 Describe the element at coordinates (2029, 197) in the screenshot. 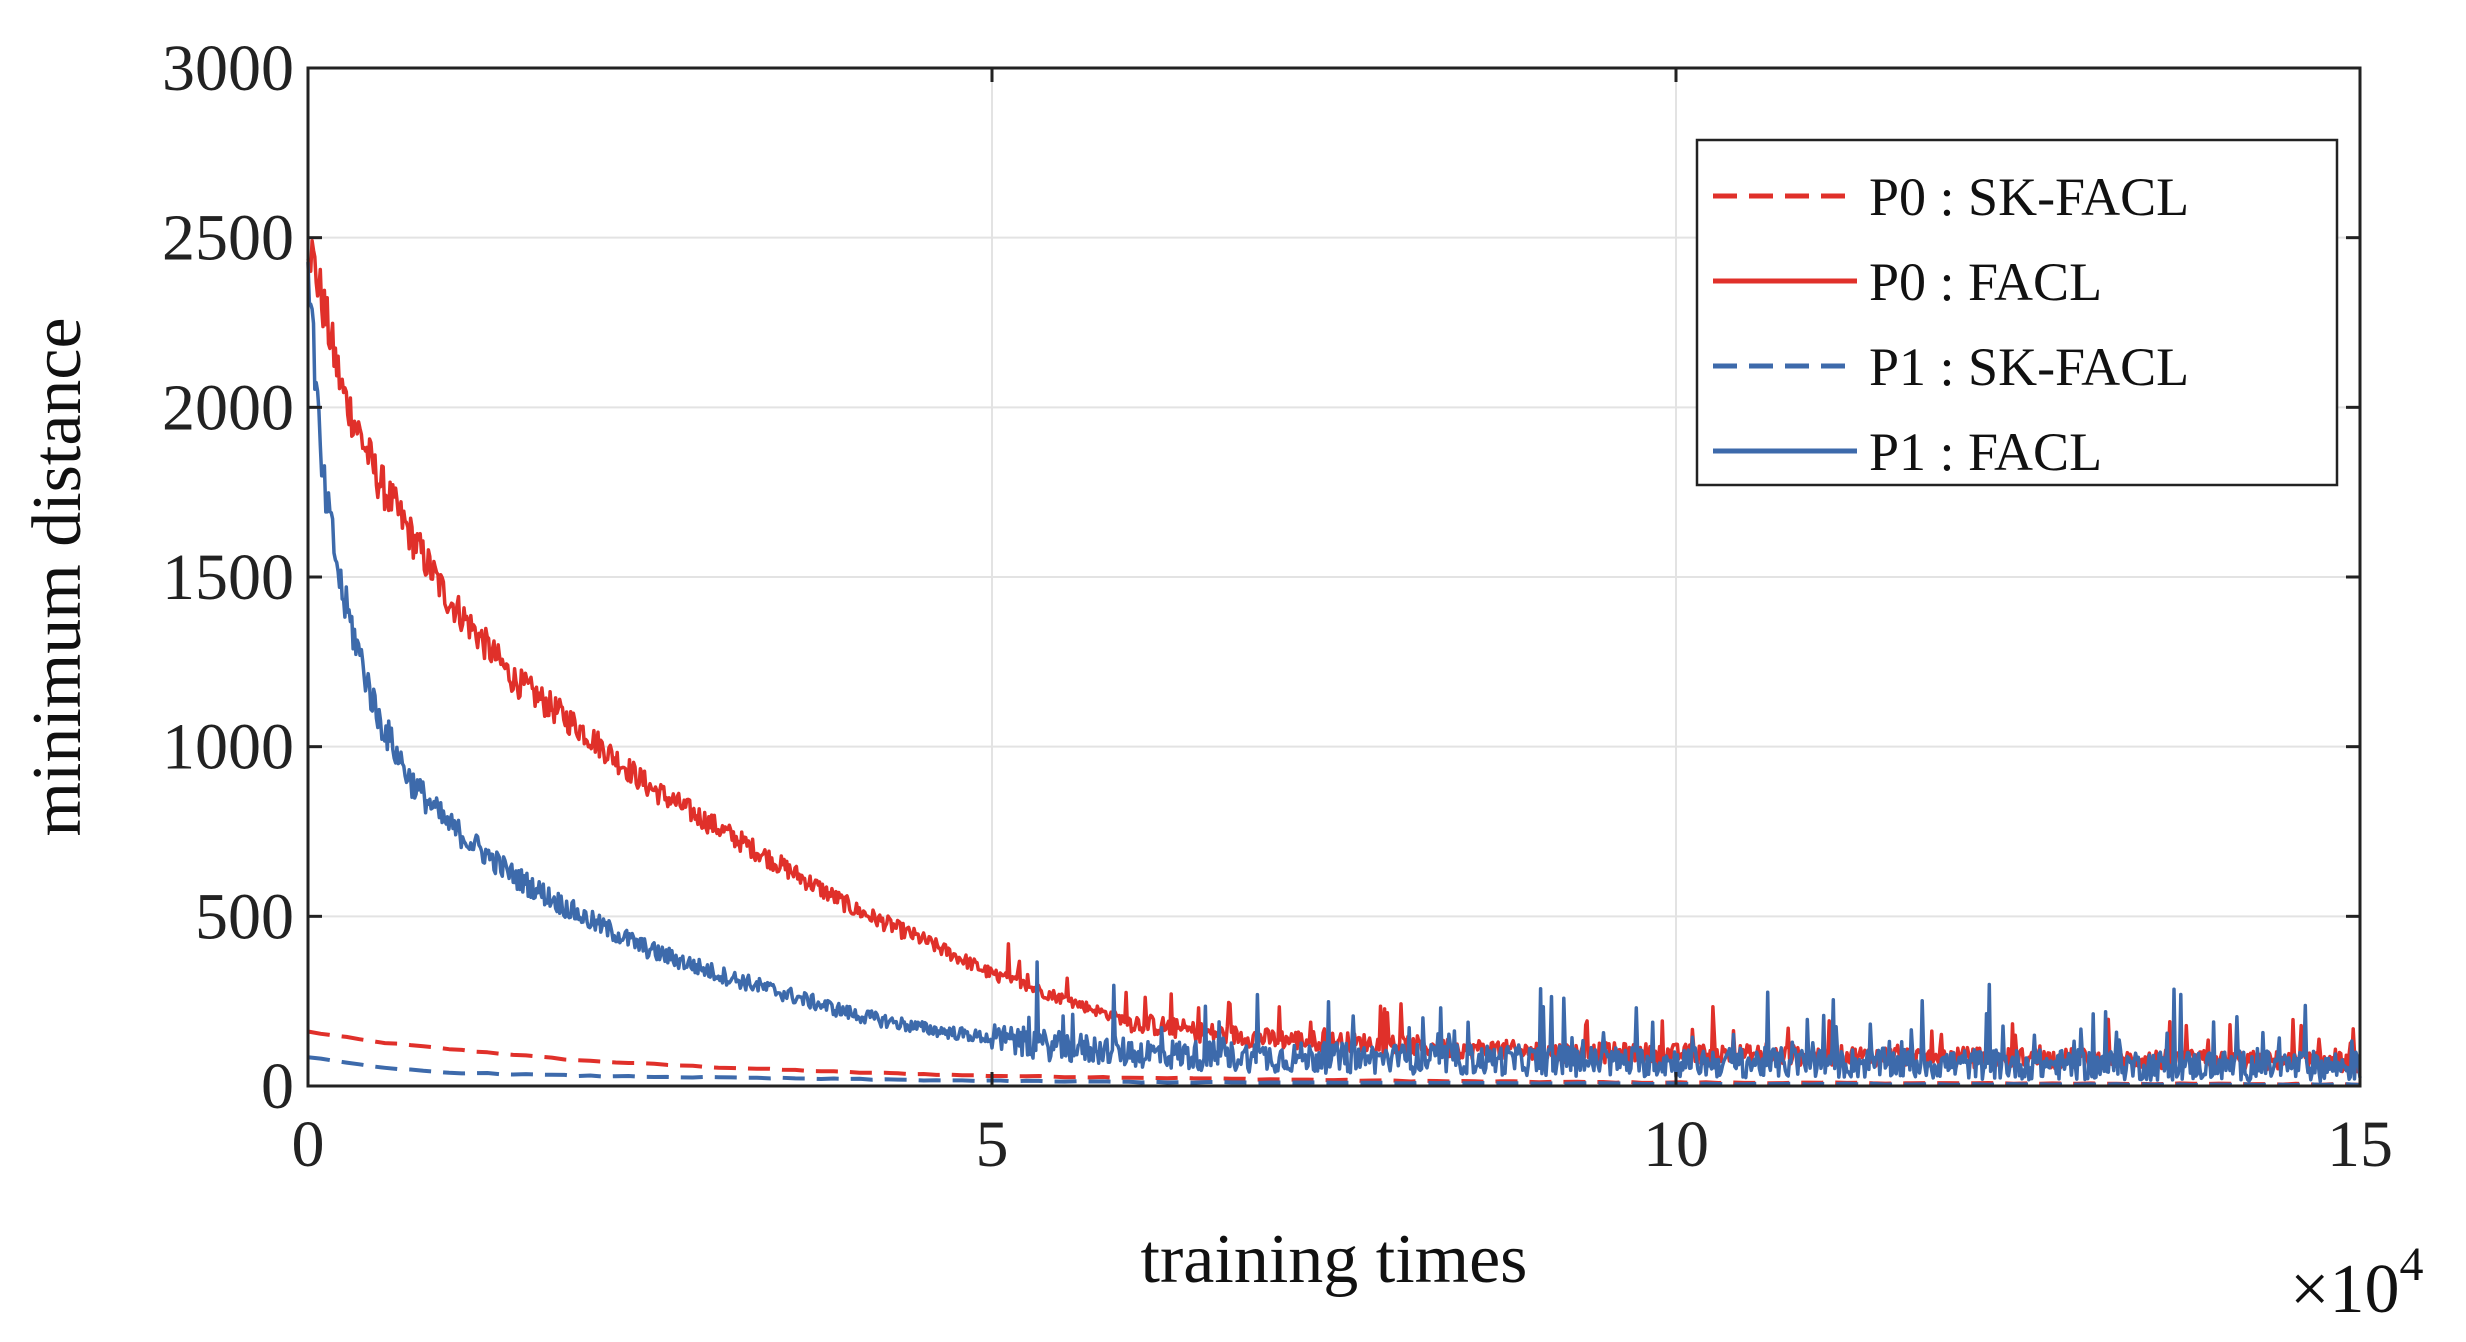

I see `legend-label: P0 : SK-FACL` at that location.